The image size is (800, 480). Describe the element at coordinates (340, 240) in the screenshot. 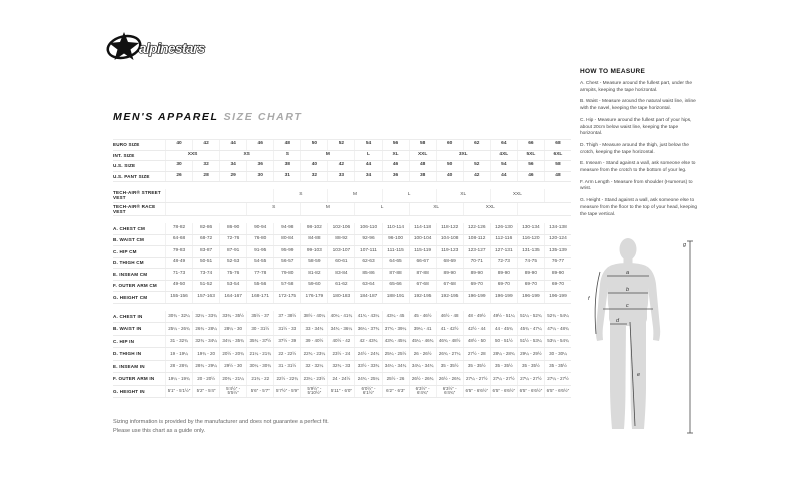

I see `table-cell: 88-92` at that location.